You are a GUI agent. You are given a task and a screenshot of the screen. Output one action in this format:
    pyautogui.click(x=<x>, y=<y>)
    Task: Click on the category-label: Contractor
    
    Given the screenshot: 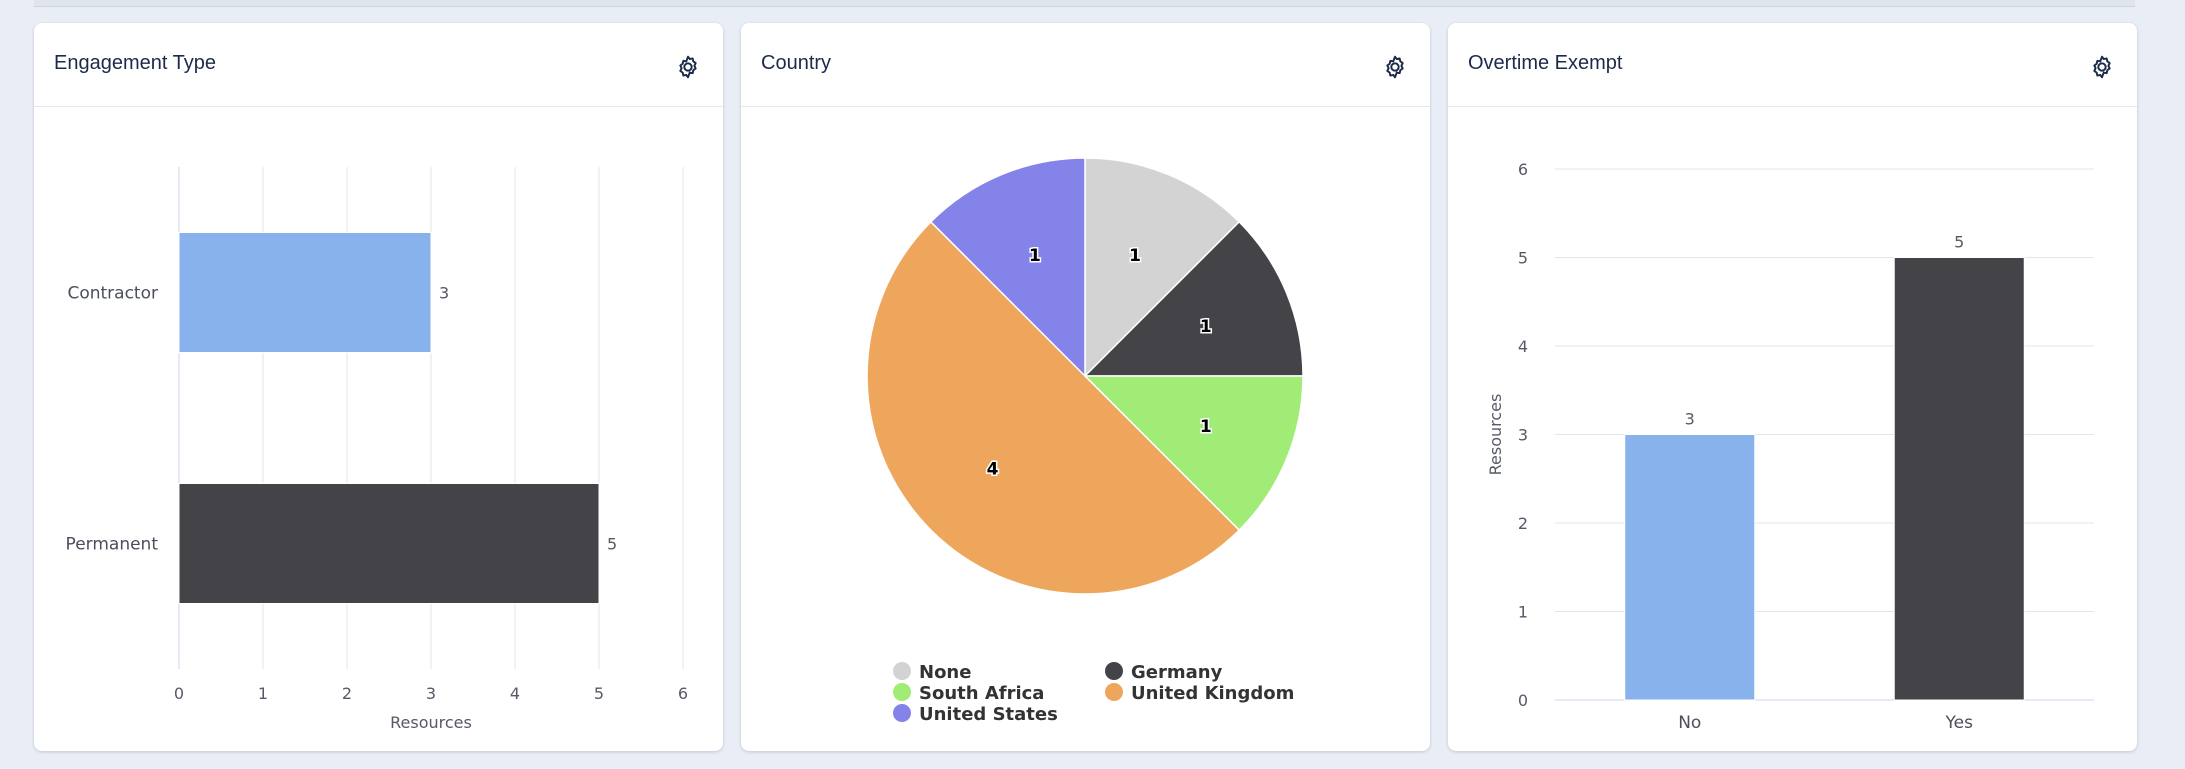 What is the action you would take?
    pyautogui.click(x=112, y=294)
    